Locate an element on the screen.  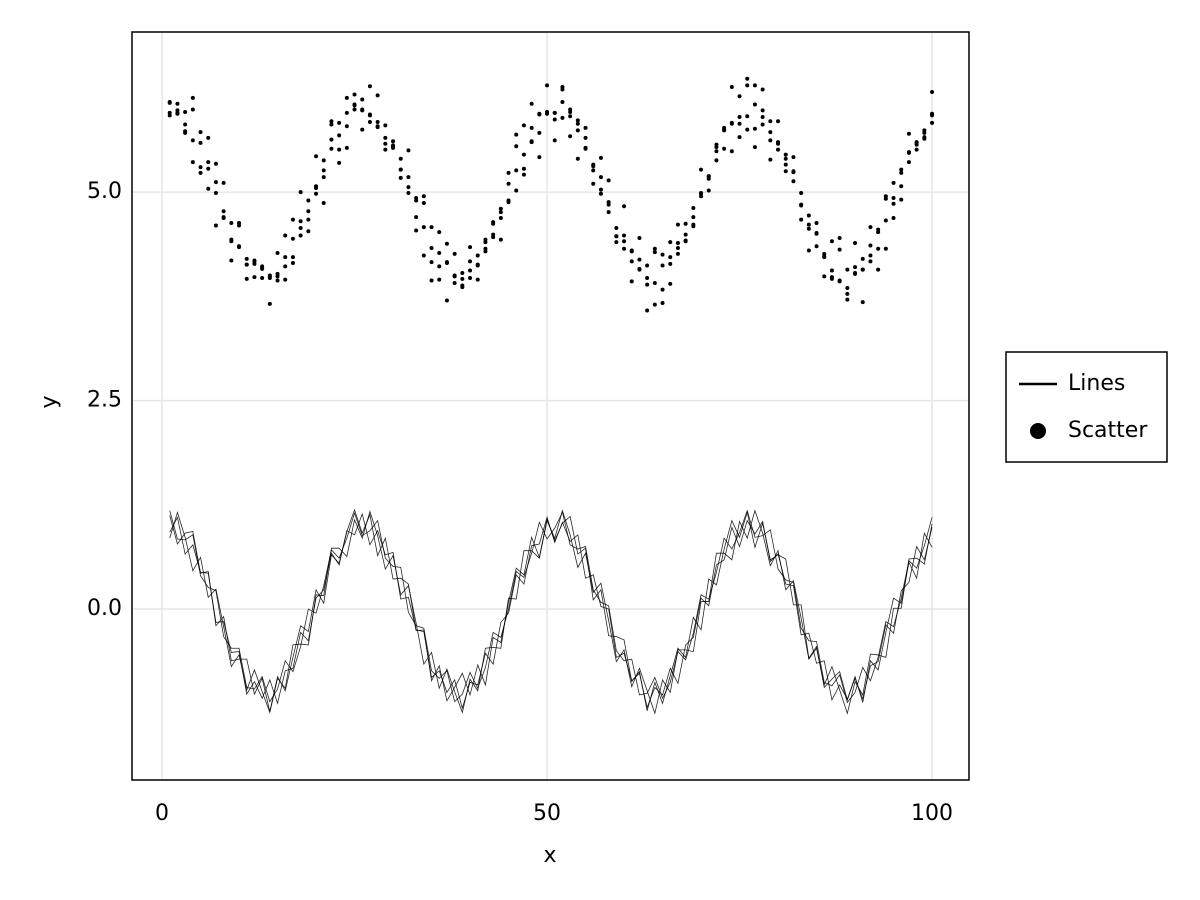
y-axis-label: y is located at coordinates (49, 401).